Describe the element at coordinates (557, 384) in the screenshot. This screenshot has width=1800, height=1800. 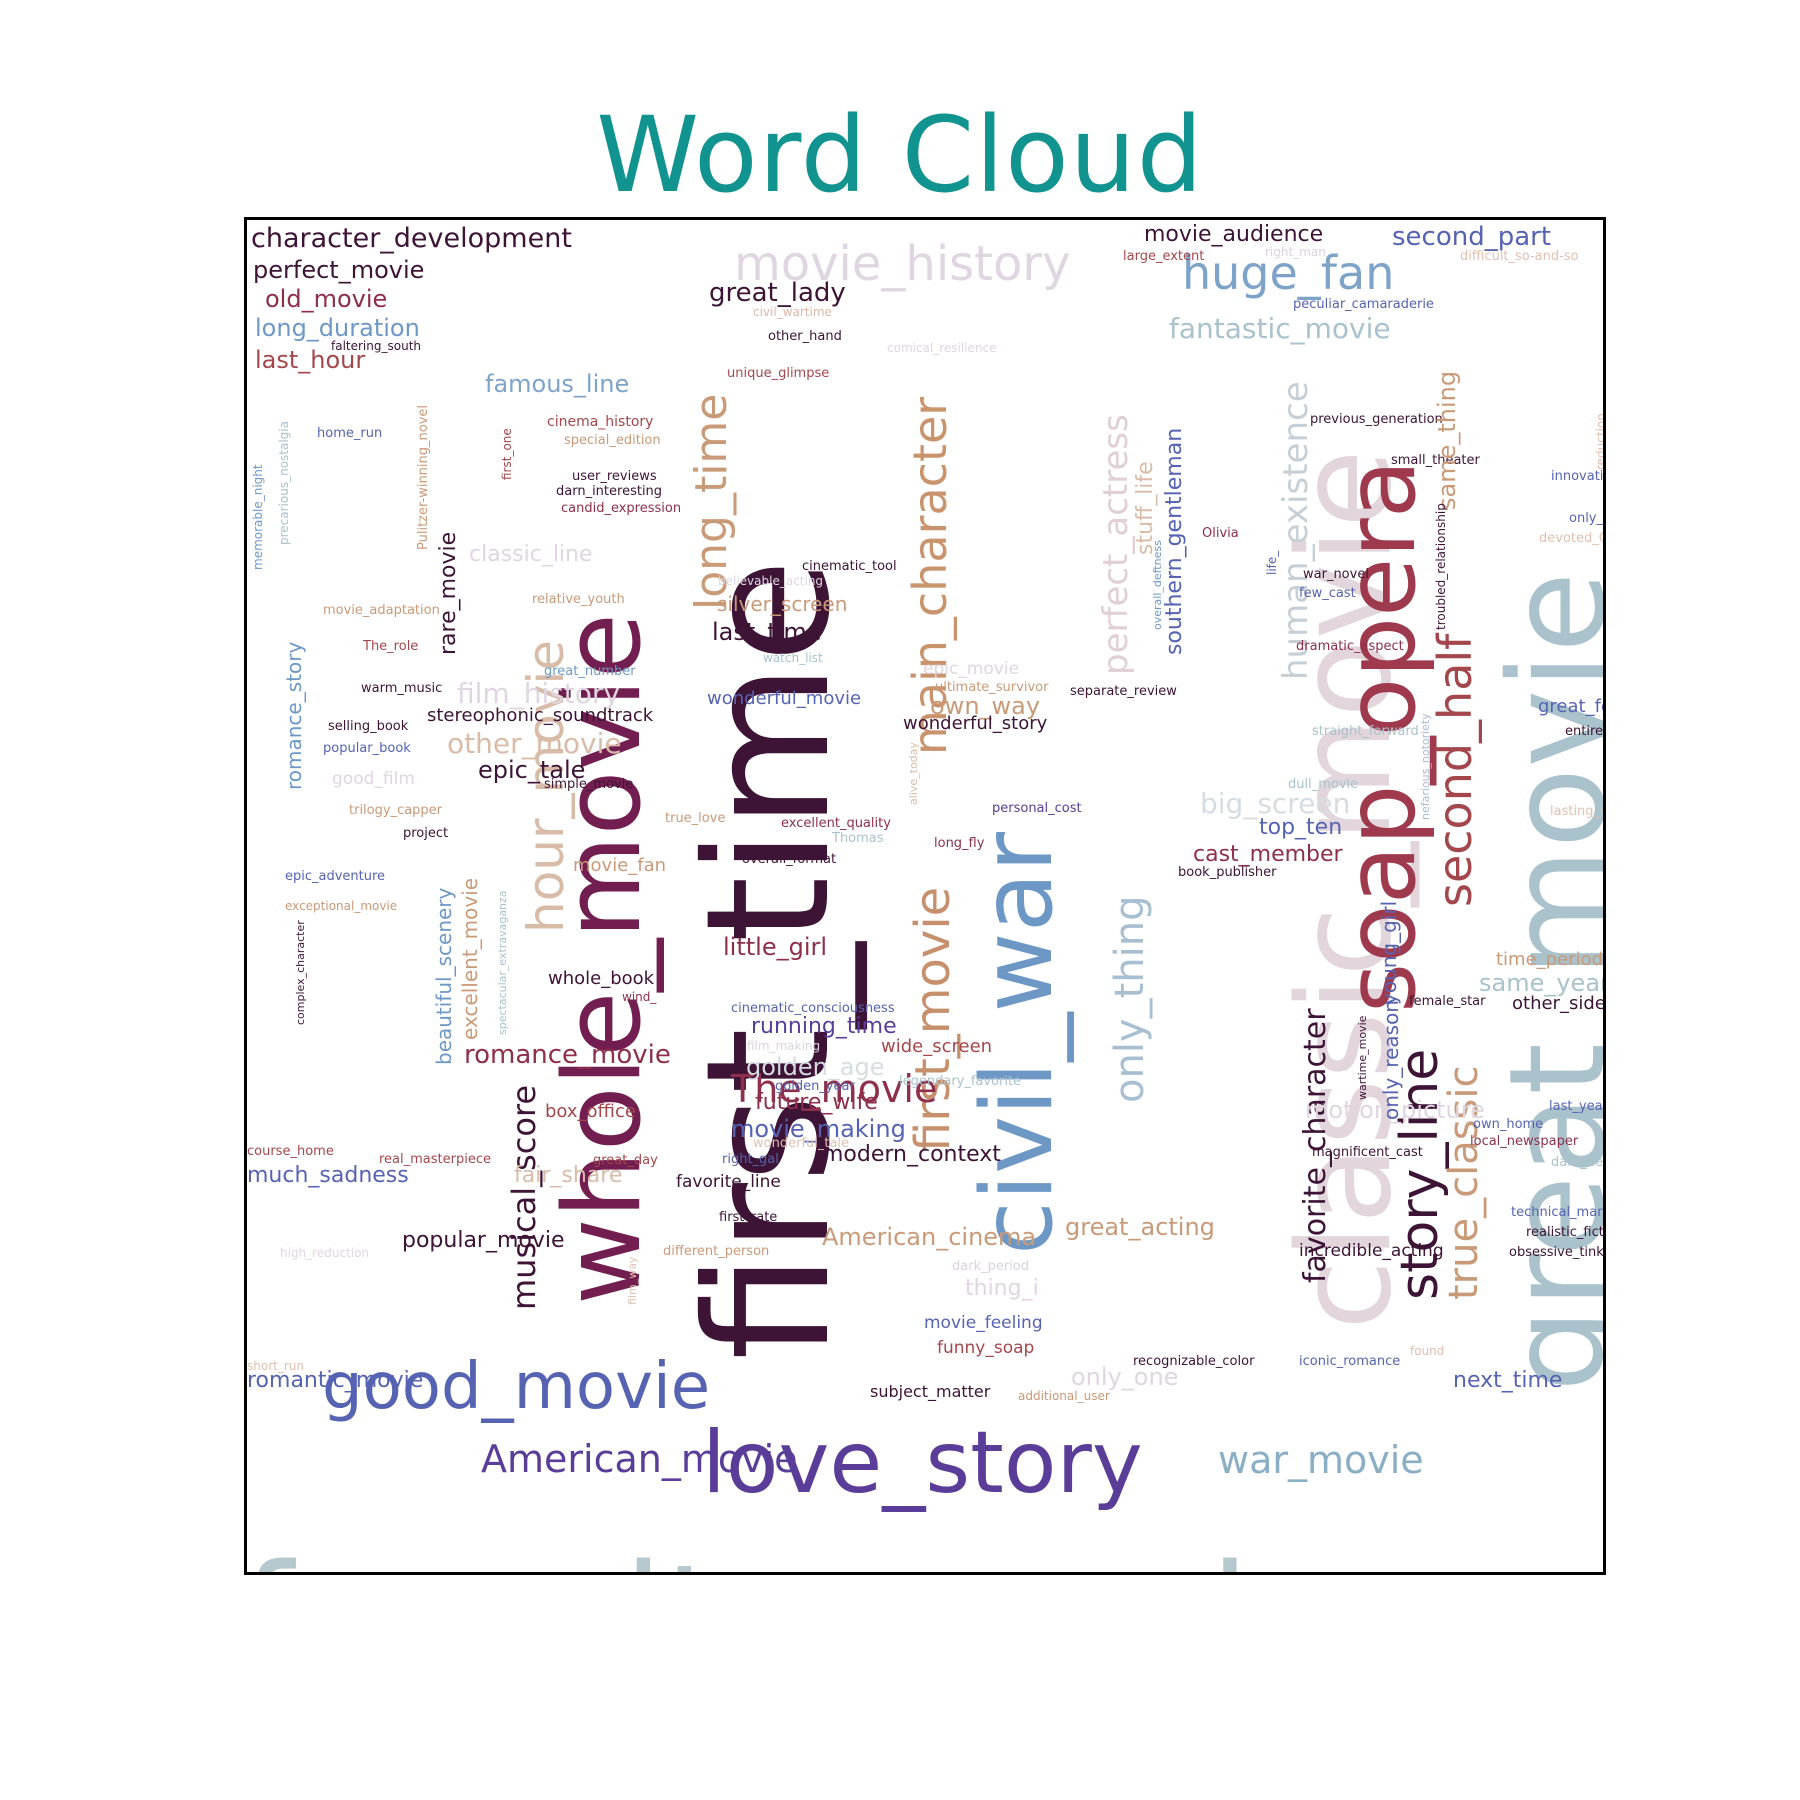
I see `cloud-word: famous_line` at that location.